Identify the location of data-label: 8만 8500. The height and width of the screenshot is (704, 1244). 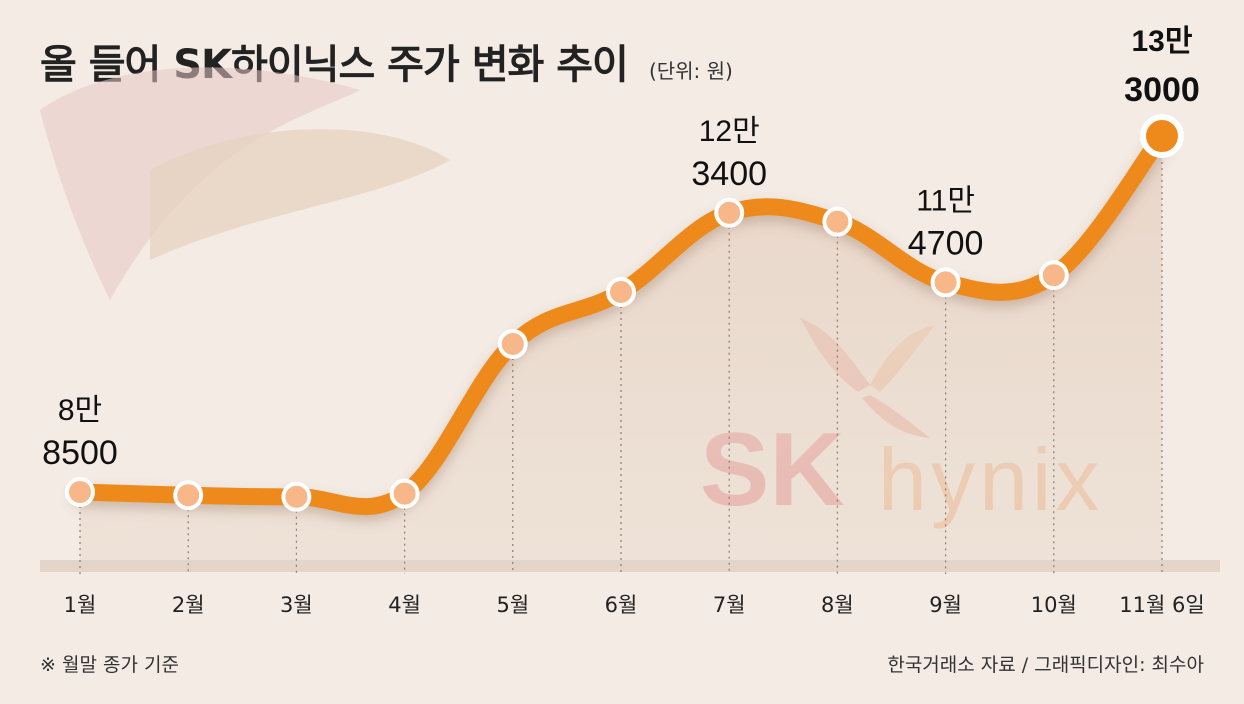
(80, 433).